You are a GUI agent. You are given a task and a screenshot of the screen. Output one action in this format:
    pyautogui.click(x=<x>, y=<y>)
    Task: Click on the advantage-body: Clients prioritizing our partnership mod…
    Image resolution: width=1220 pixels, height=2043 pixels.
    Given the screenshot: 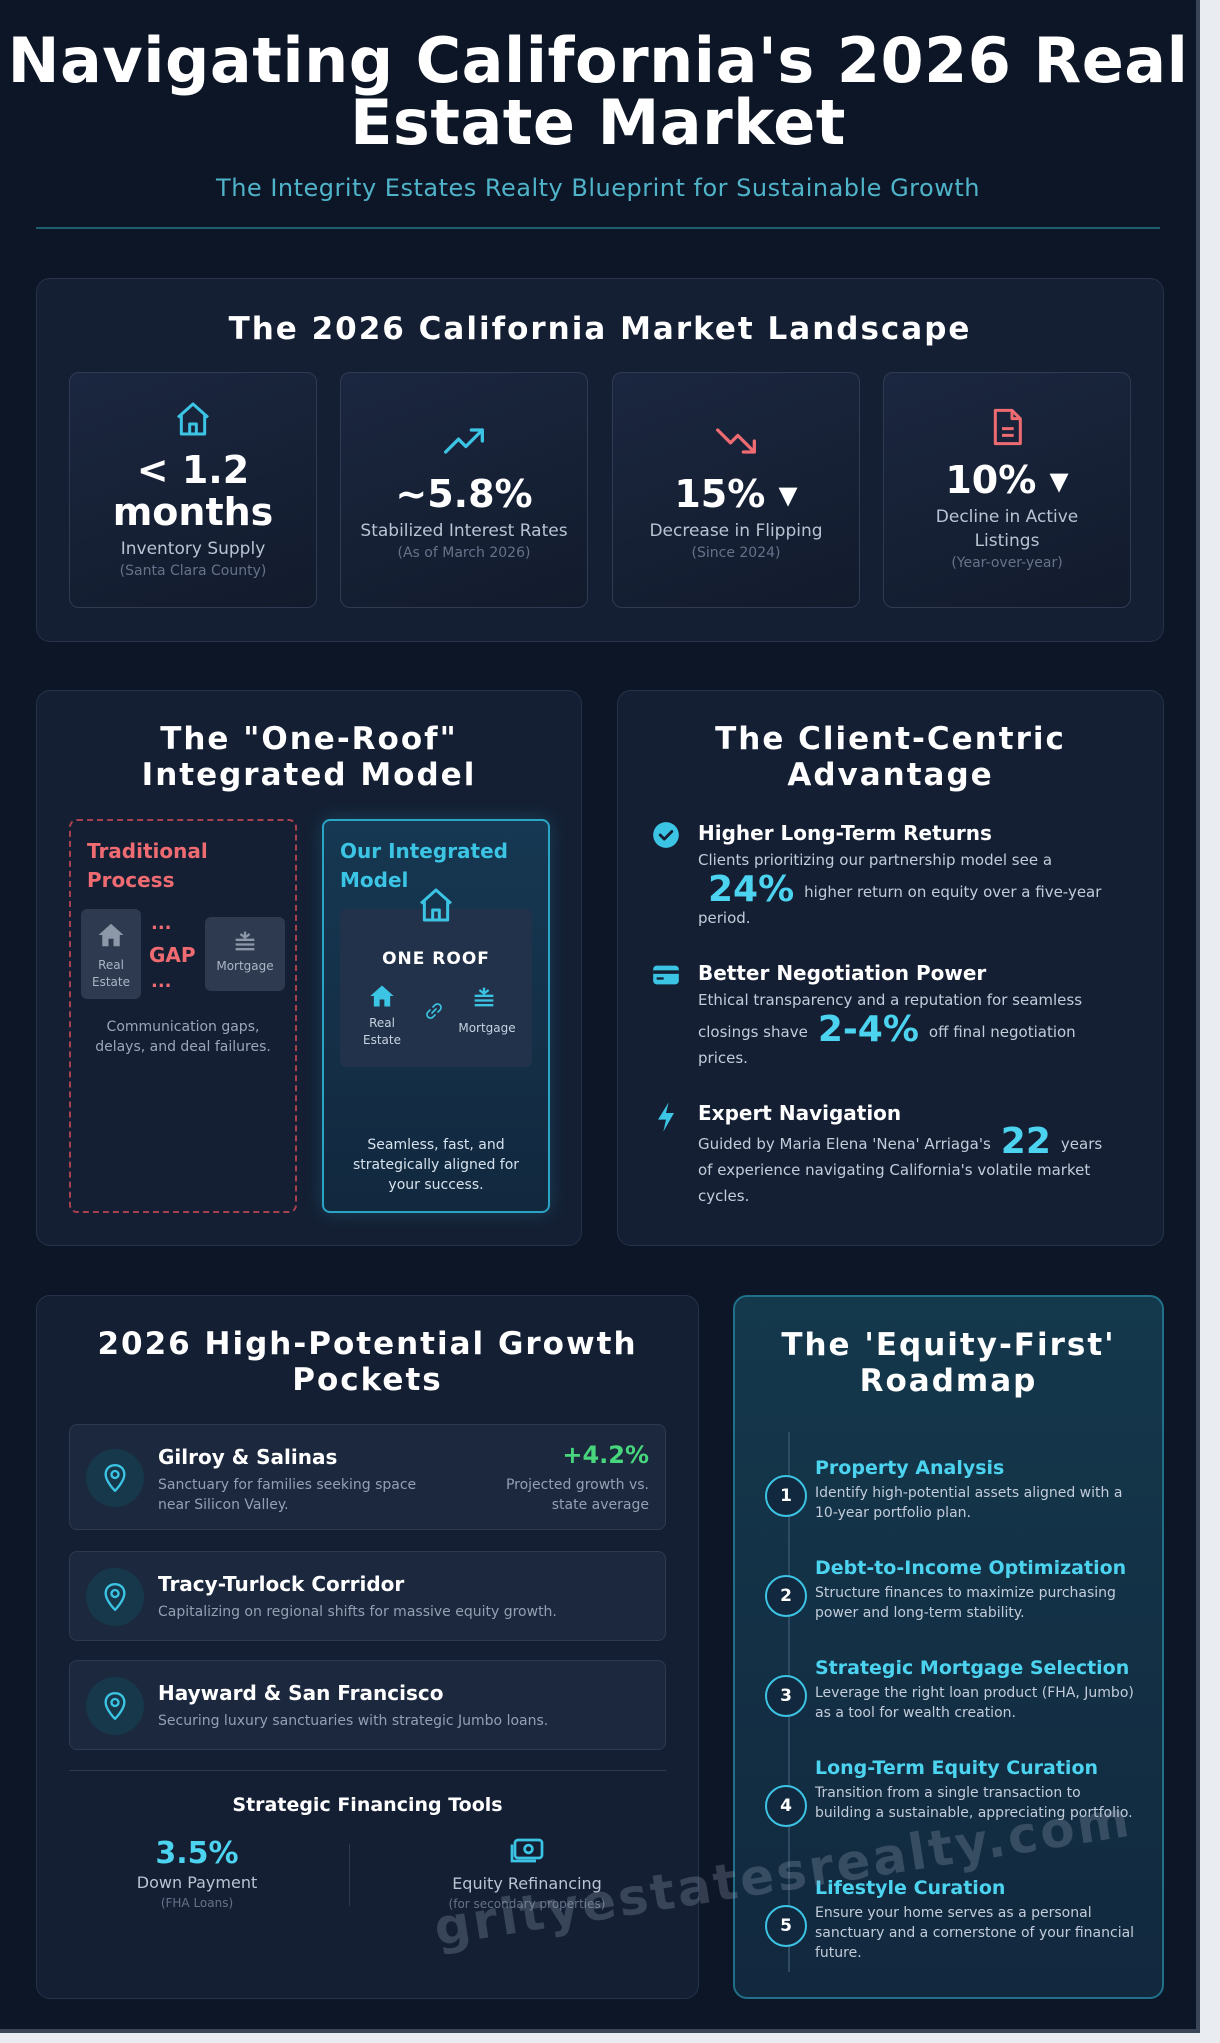 What is the action you would take?
    pyautogui.click(x=900, y=889)
    